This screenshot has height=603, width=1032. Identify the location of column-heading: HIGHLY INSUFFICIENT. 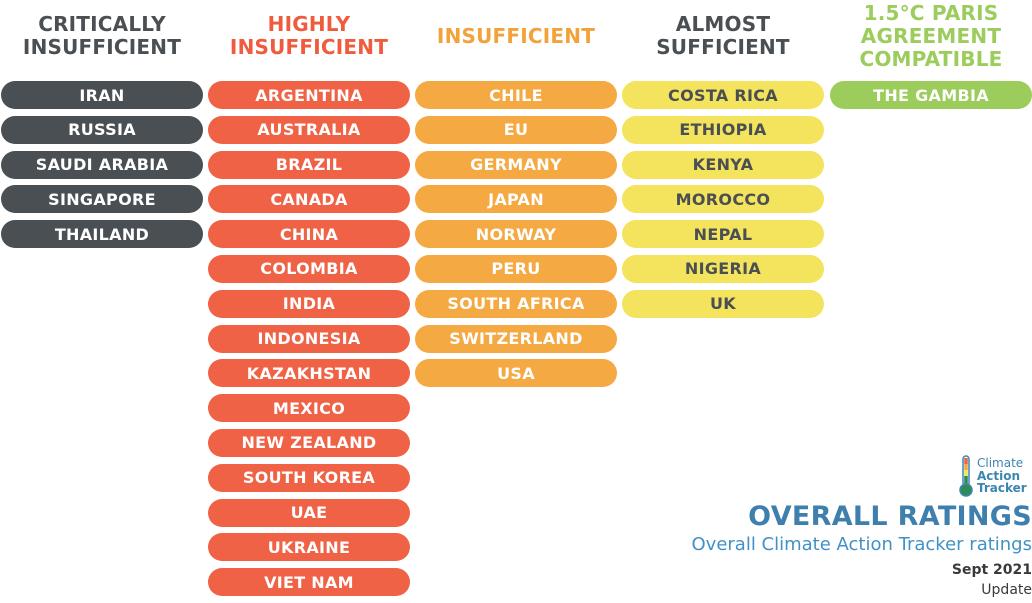
(309, 35).